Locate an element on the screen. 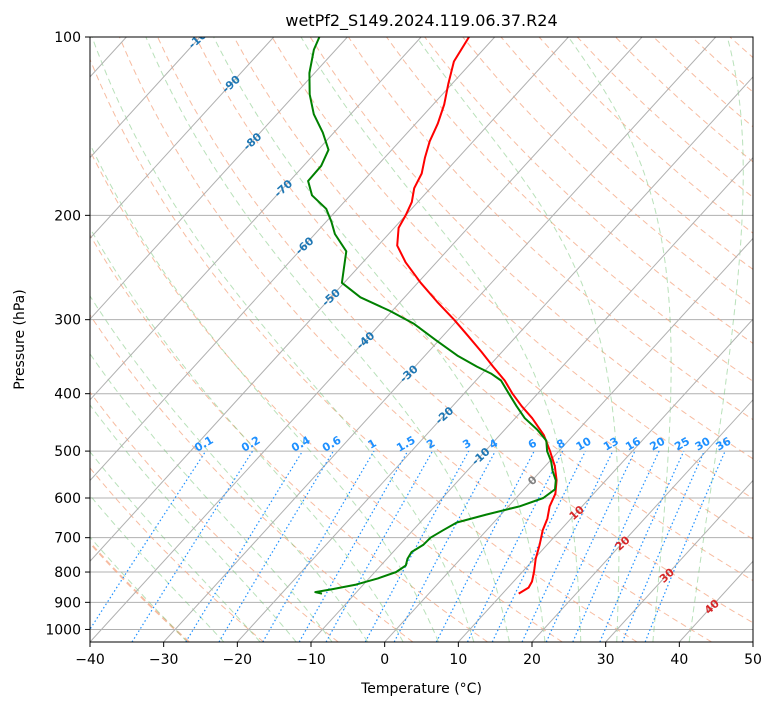  x-tick-label: −30 is located at coordinates (164, 660).